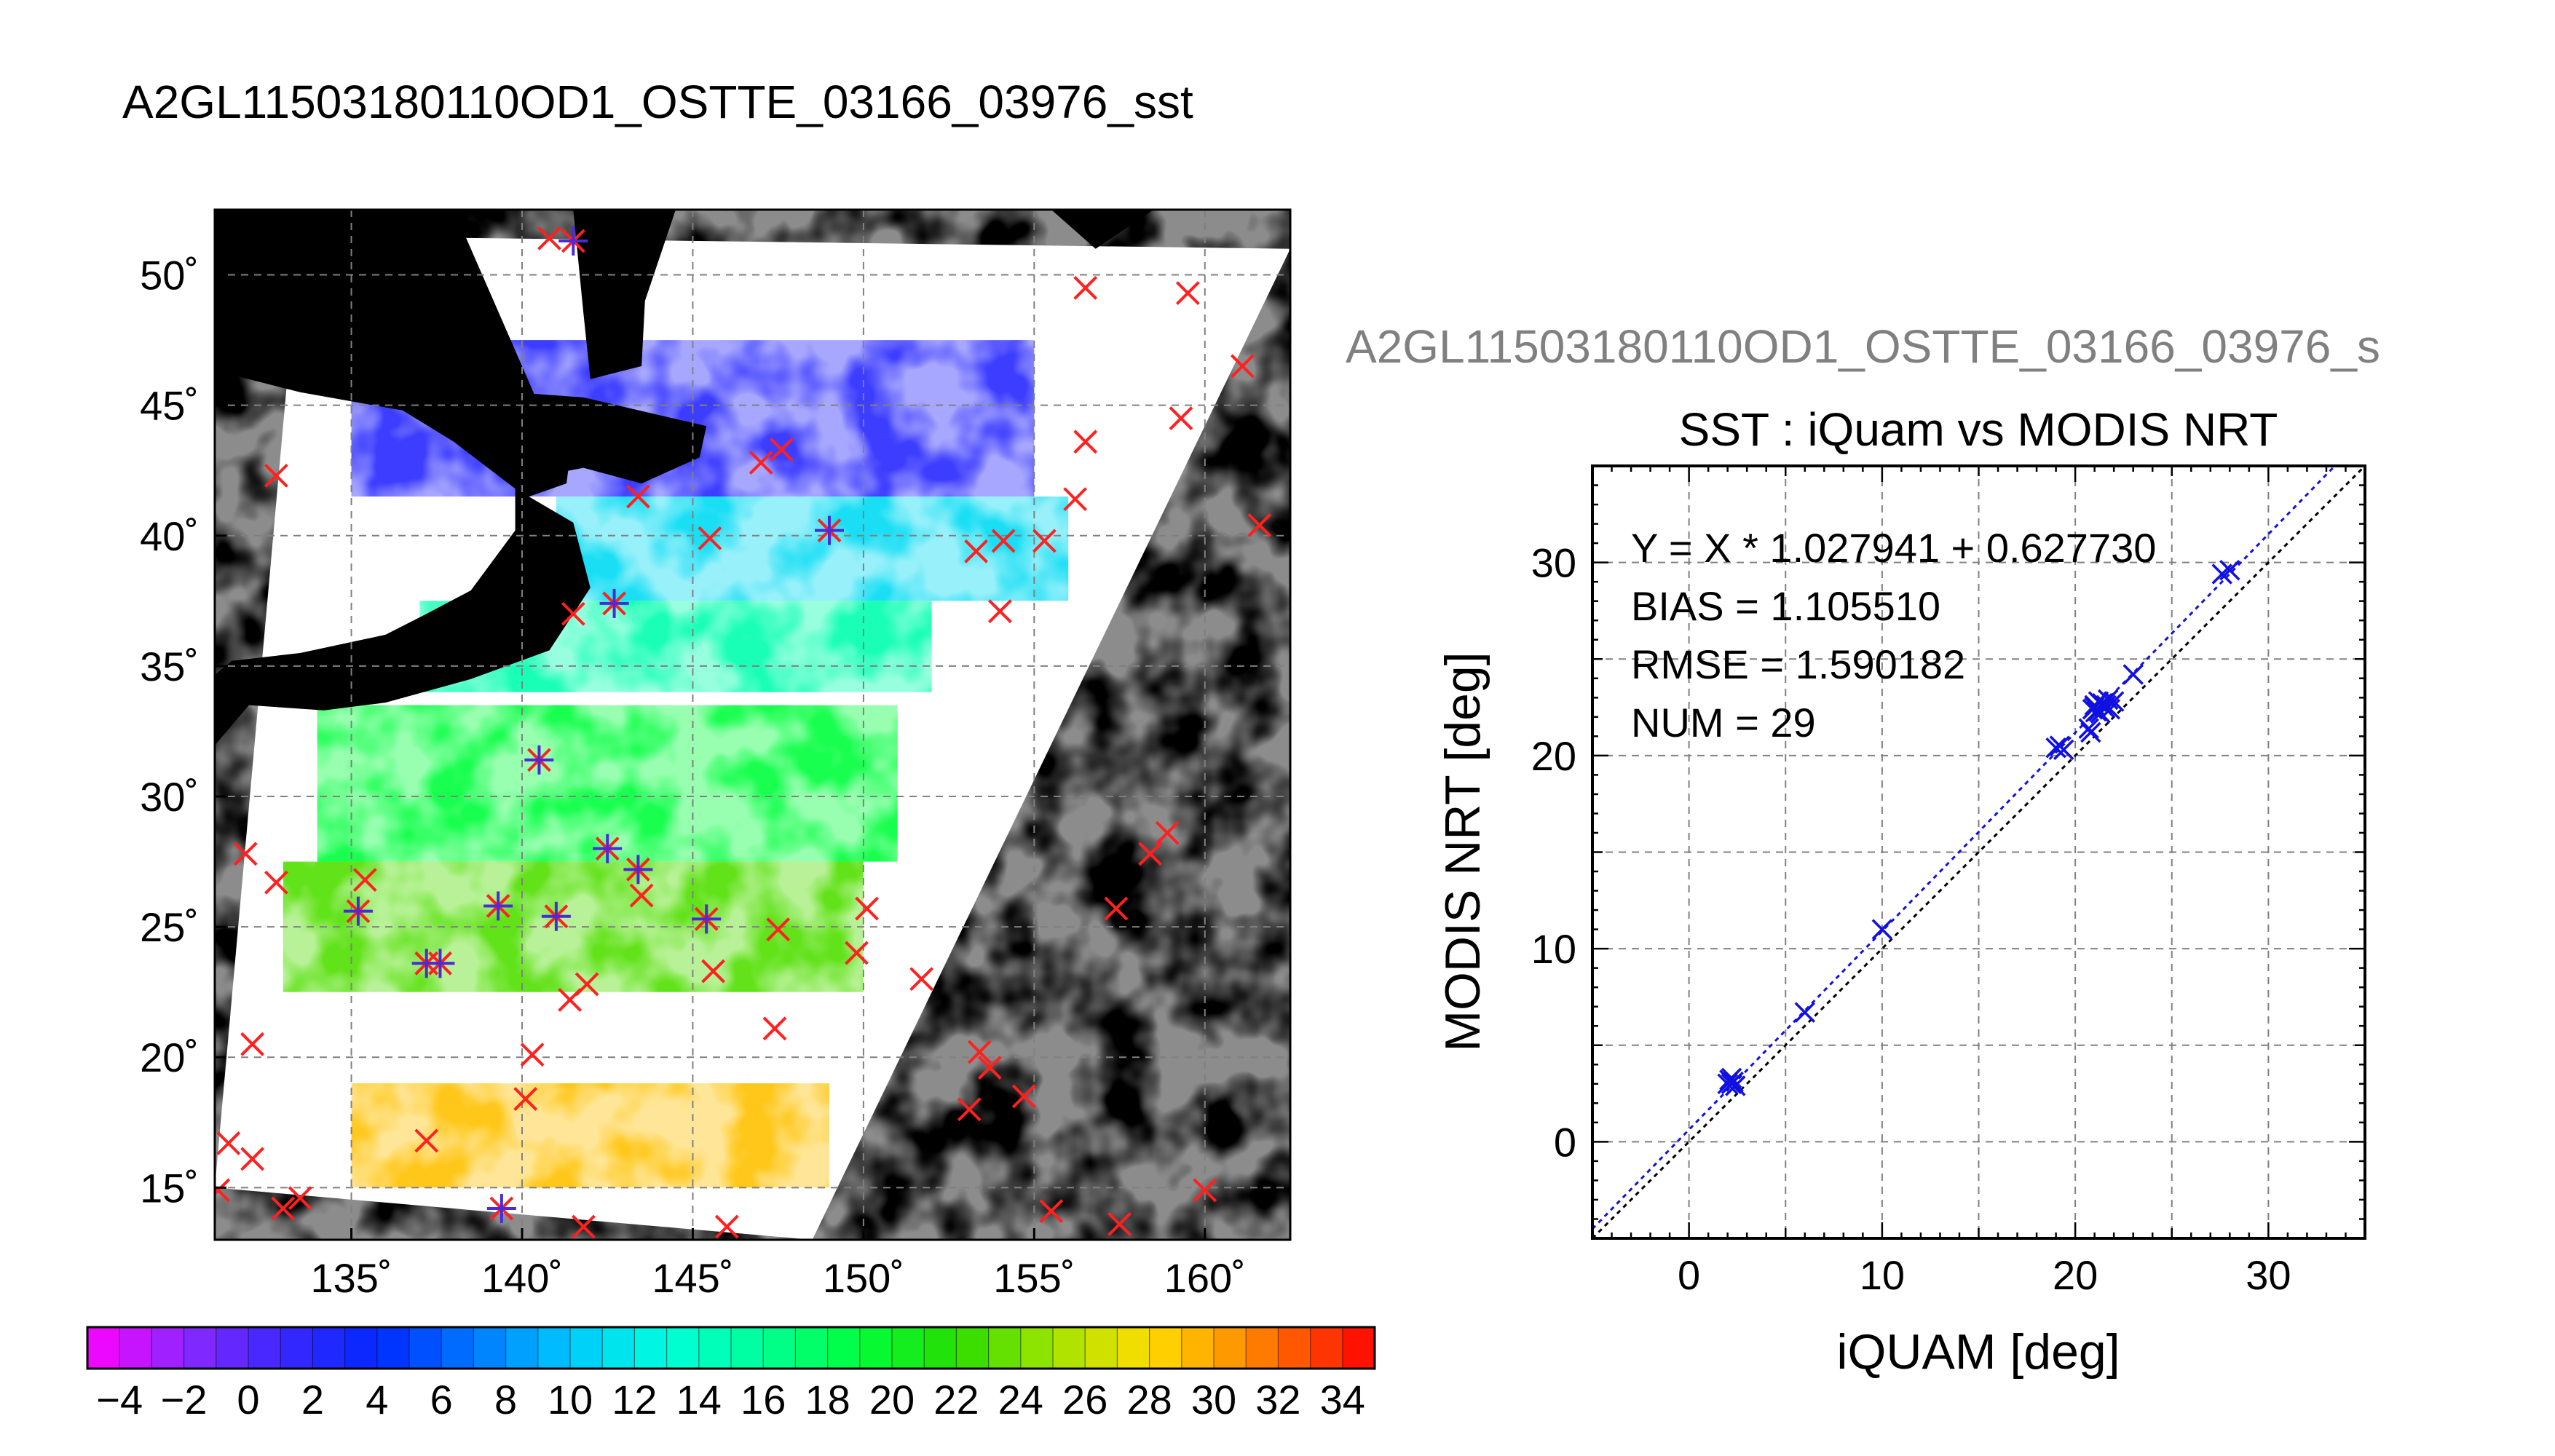 Image resolution: width=2555 pixels, height=1456 pixels. Describe the element at coordinates (169, 927) in the screenshot. I see `map-lat-tick-label: 25˚` at that location.